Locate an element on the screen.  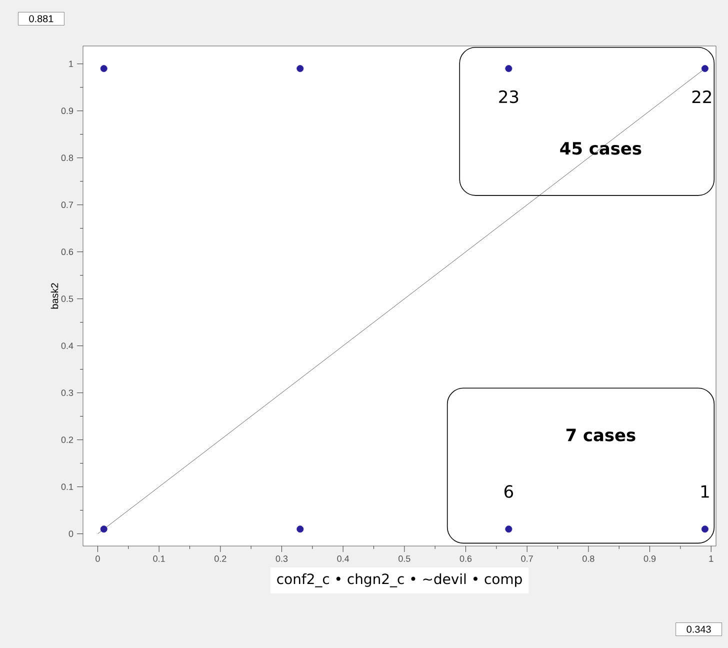
x-tick-label: 1 is located at coordinates (711, 559).